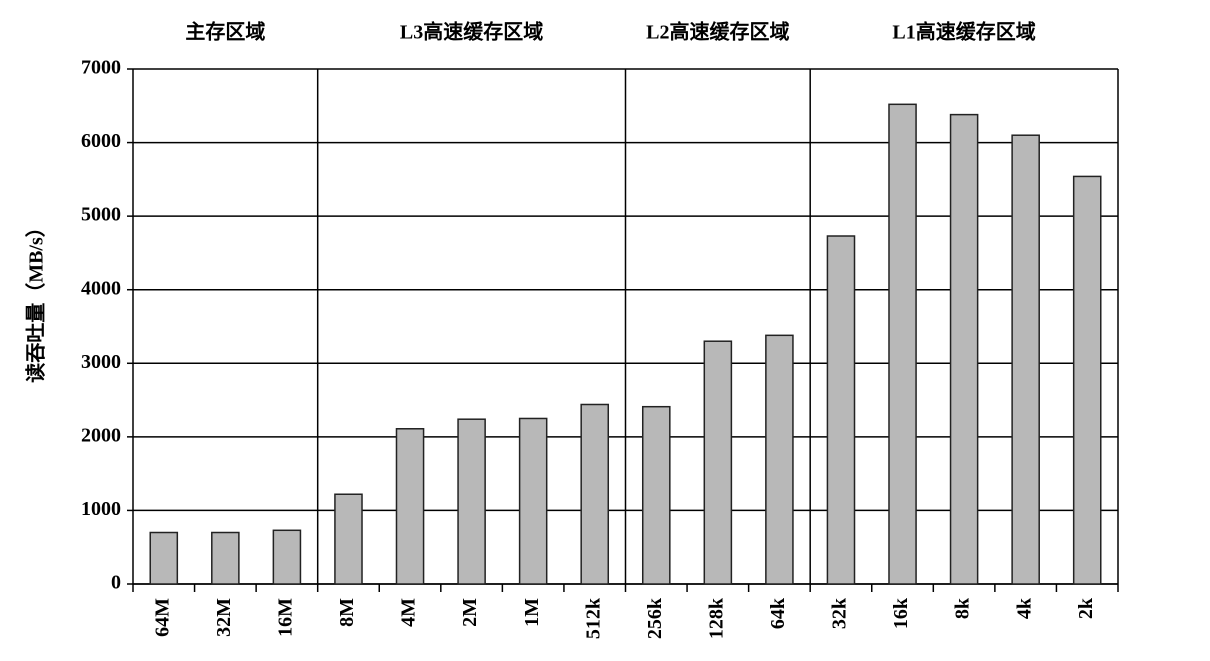 This screenshot has width=1210, height=661. Describe the element at coordinates (101, 215) in the screenshot. I see `y-tick-label: 5000` at that location.